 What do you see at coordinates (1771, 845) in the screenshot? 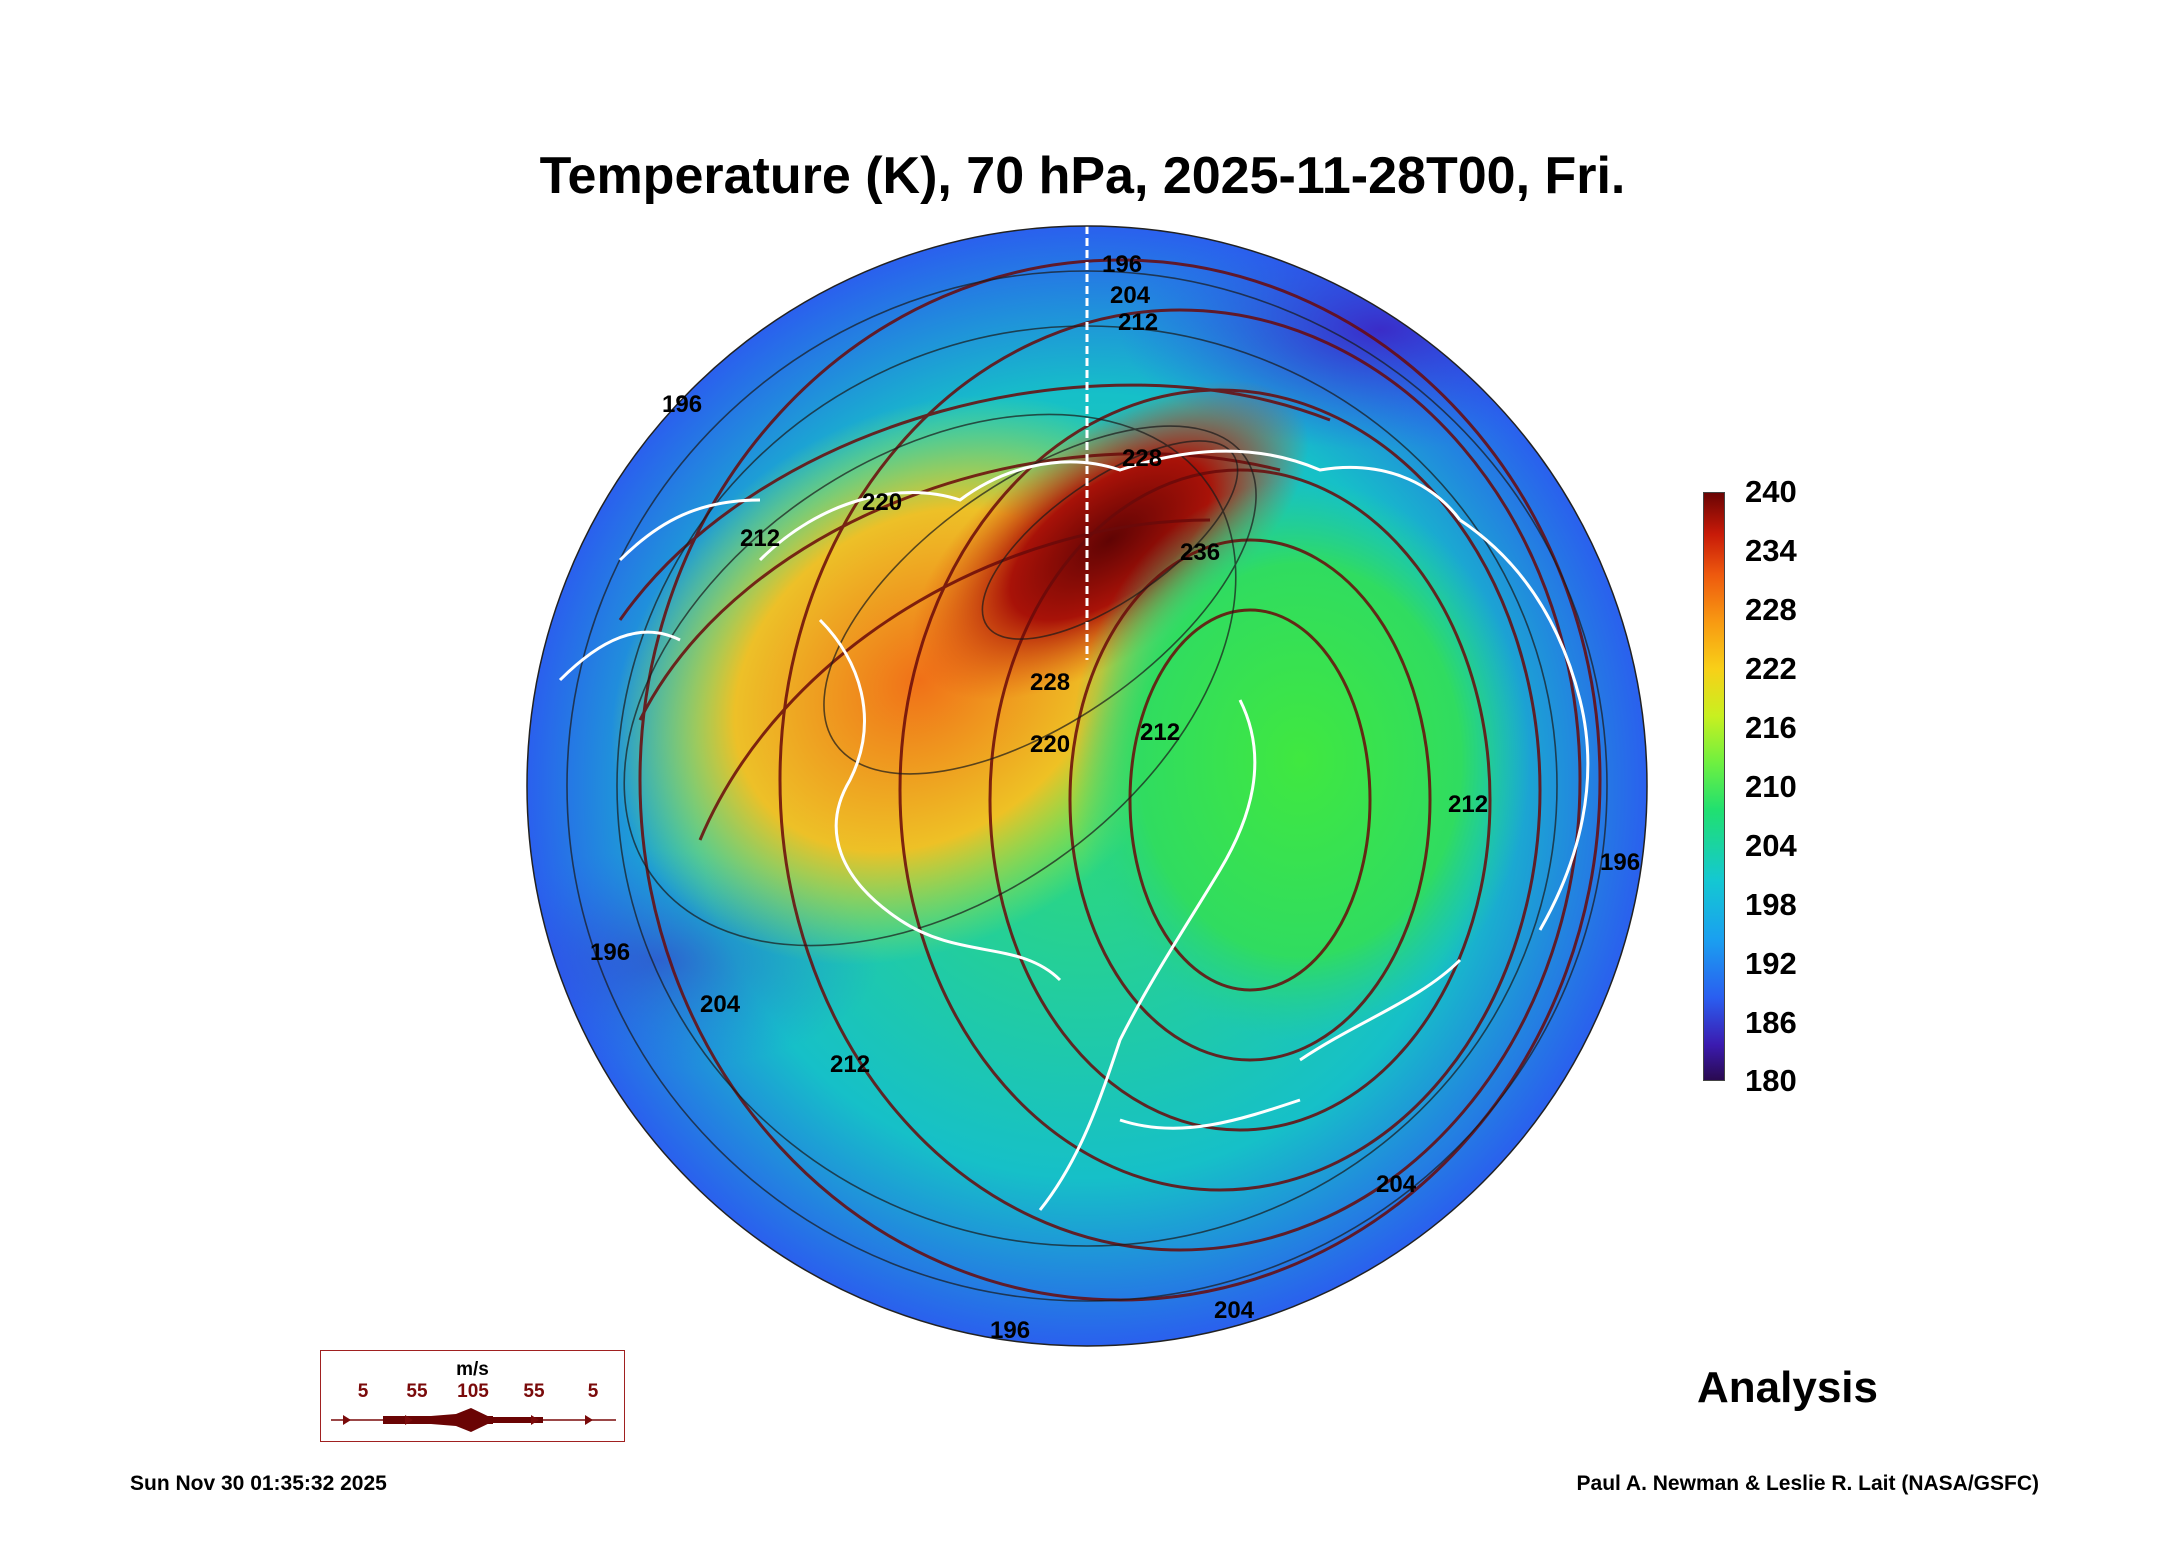
I see `colorbar-tick: 204` at bounding box center [1771, 845].